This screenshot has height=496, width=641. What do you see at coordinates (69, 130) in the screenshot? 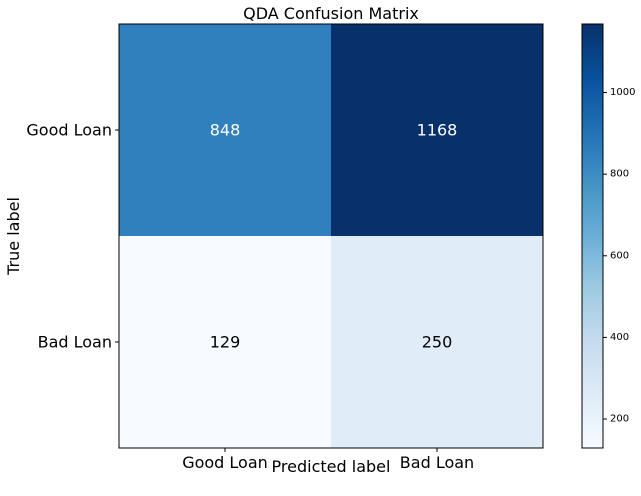
I see `y-tick-label: Good Loan` at bounding box center [69, 130].